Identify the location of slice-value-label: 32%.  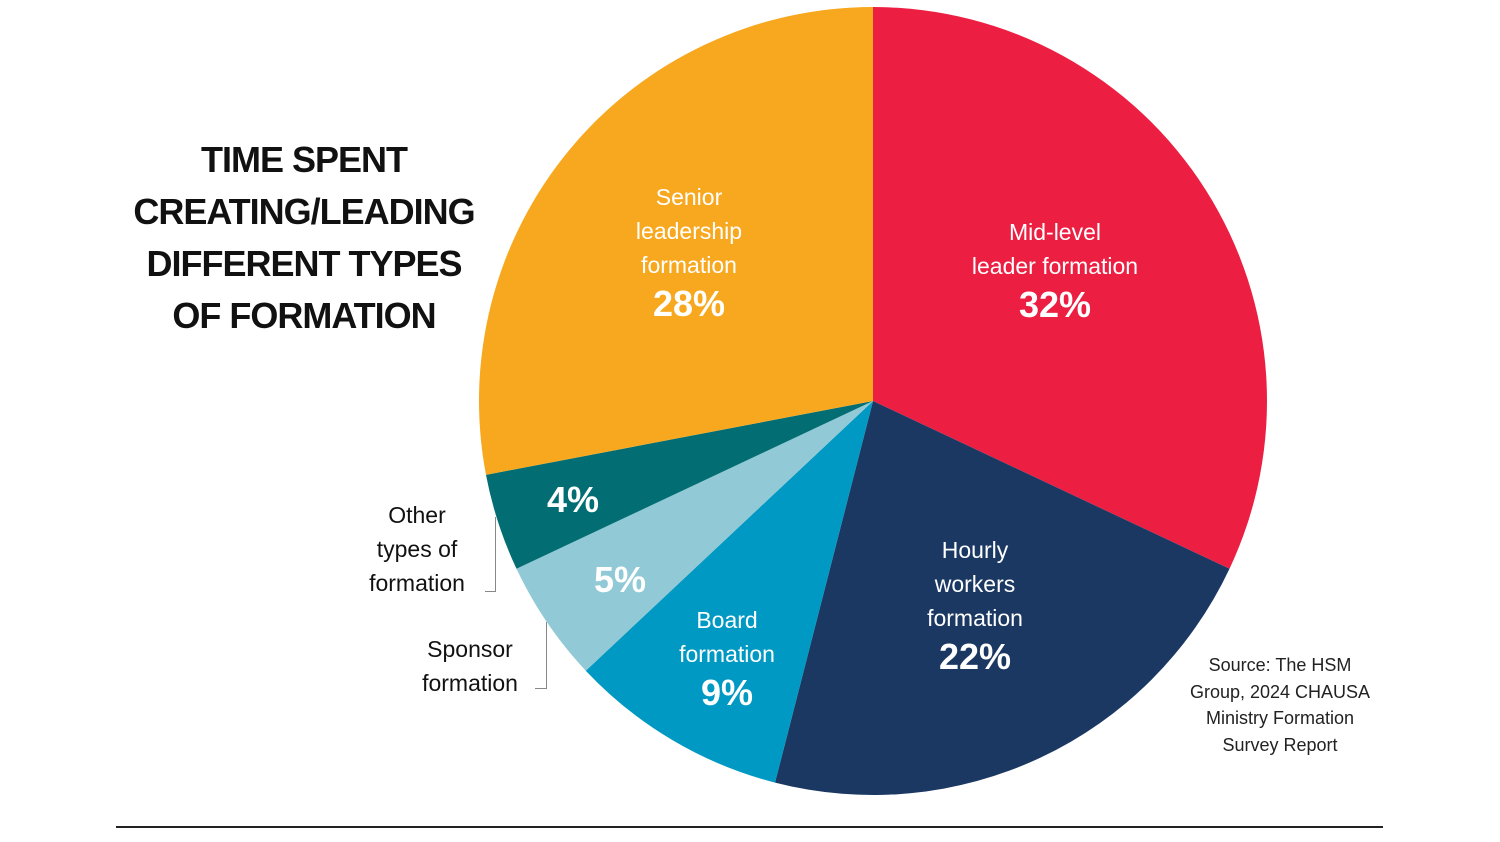
(1055, 304).